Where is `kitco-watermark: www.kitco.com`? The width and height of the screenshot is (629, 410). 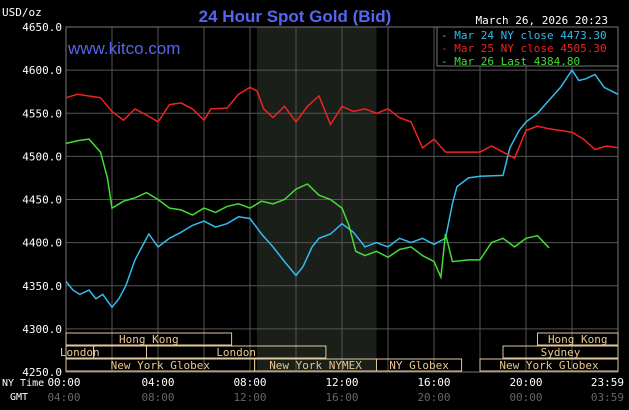 kitco-watermark: www.kitco.com is located at coordinates (123, 48).